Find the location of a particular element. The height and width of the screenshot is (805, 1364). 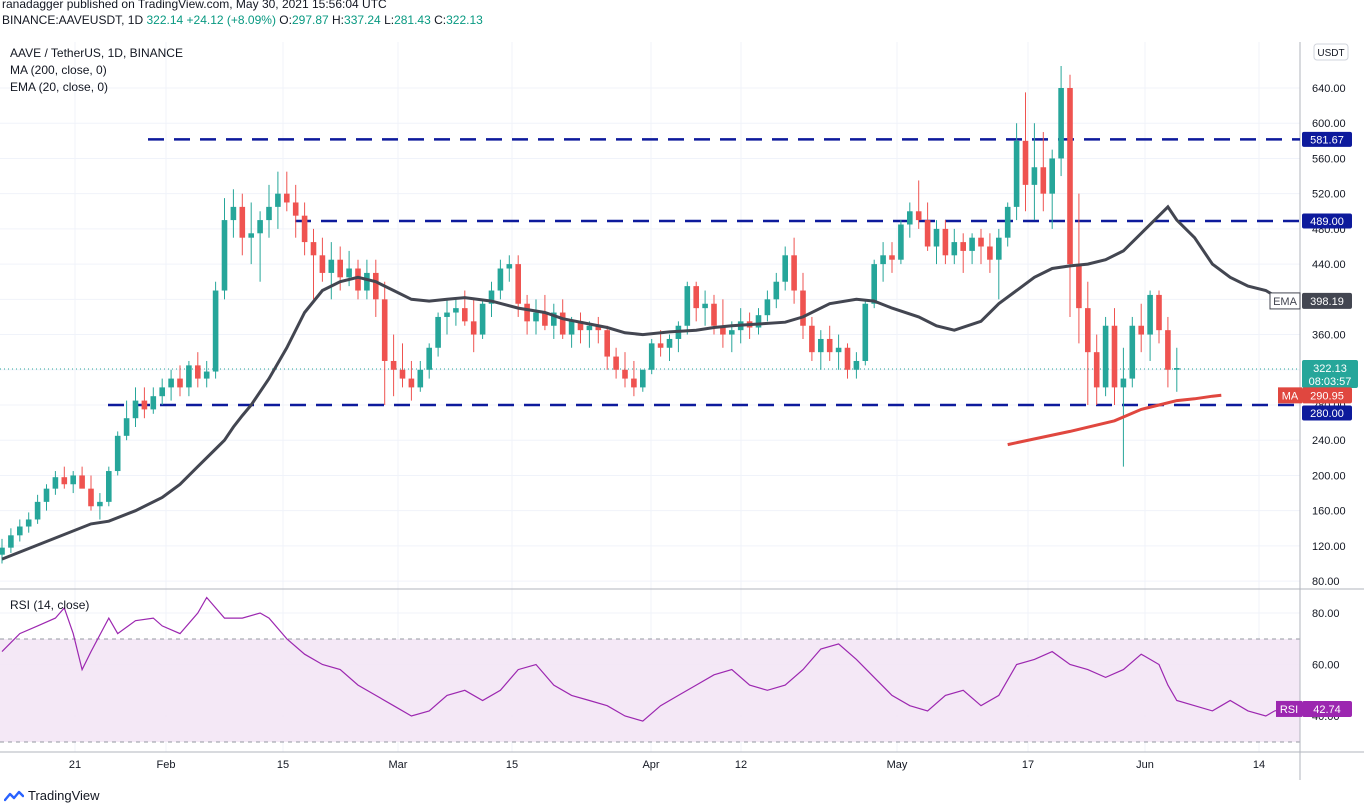

price-tick-label: 200.00 is located at coordinates (1329, 476).